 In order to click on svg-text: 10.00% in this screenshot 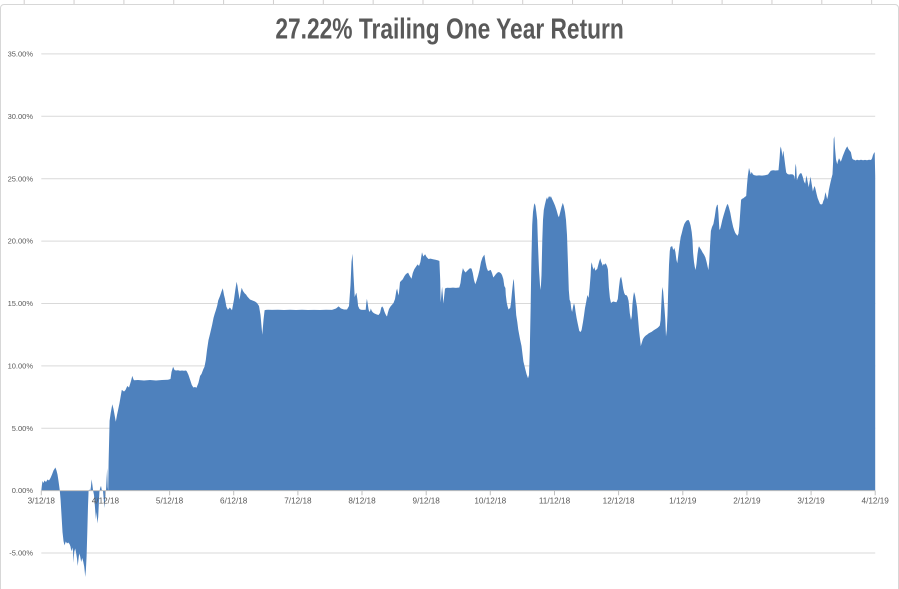, I will do `click(21, 366)`.